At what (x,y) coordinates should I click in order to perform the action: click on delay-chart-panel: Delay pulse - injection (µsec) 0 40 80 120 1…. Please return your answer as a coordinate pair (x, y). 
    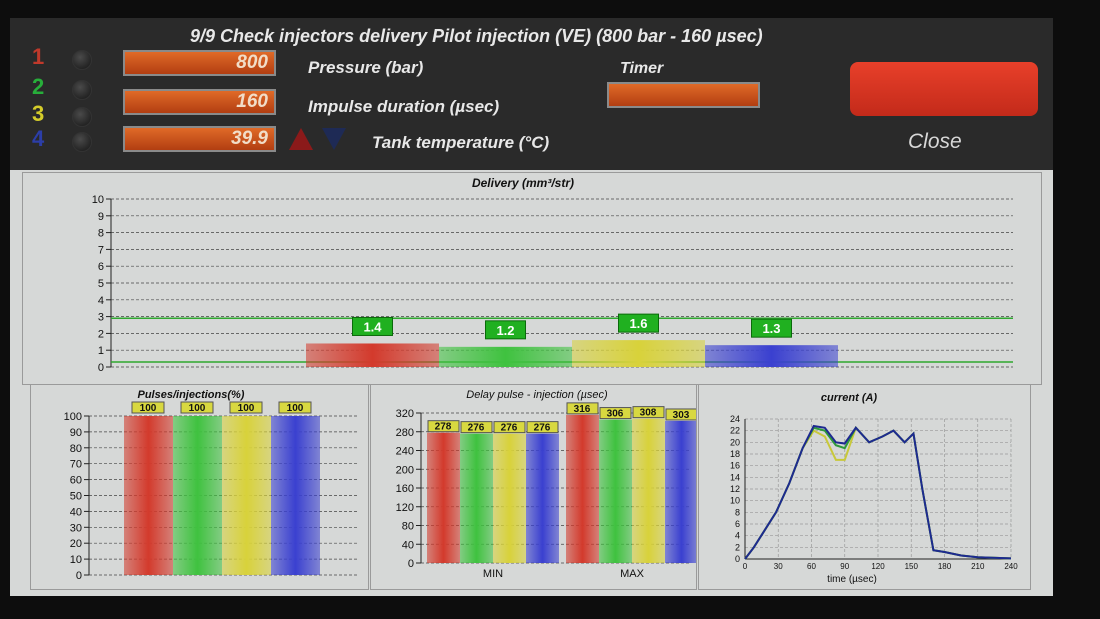
    Looking at the image, I should click on (534, 487).